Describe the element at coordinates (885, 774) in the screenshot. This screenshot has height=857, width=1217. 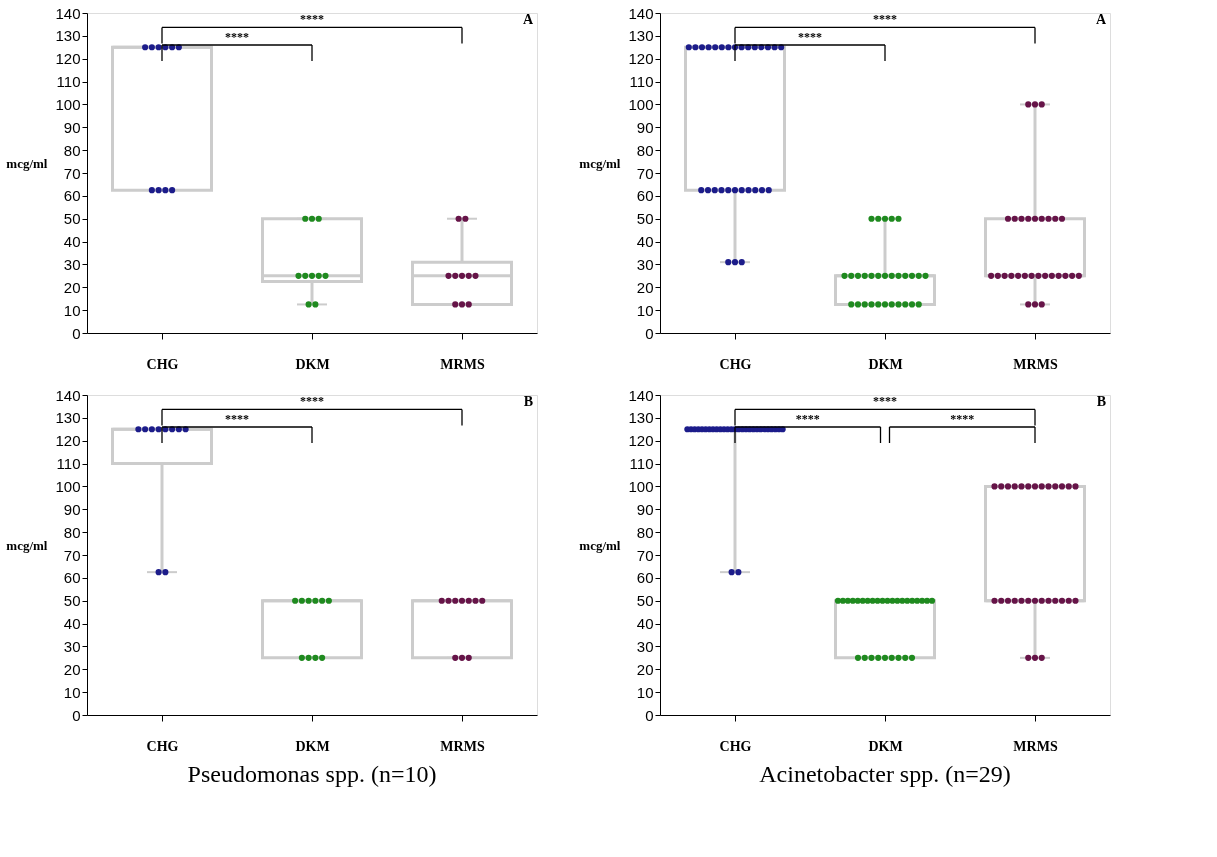
I see `text: Acinetobacter spp. (n=29)` at that location.